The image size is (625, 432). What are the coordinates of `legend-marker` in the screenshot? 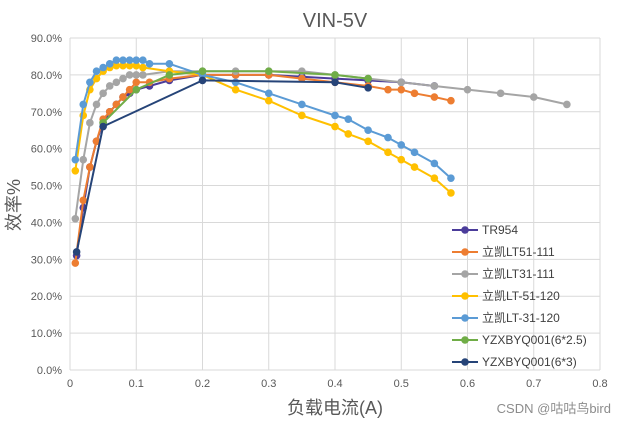 It's located at (465, 230).